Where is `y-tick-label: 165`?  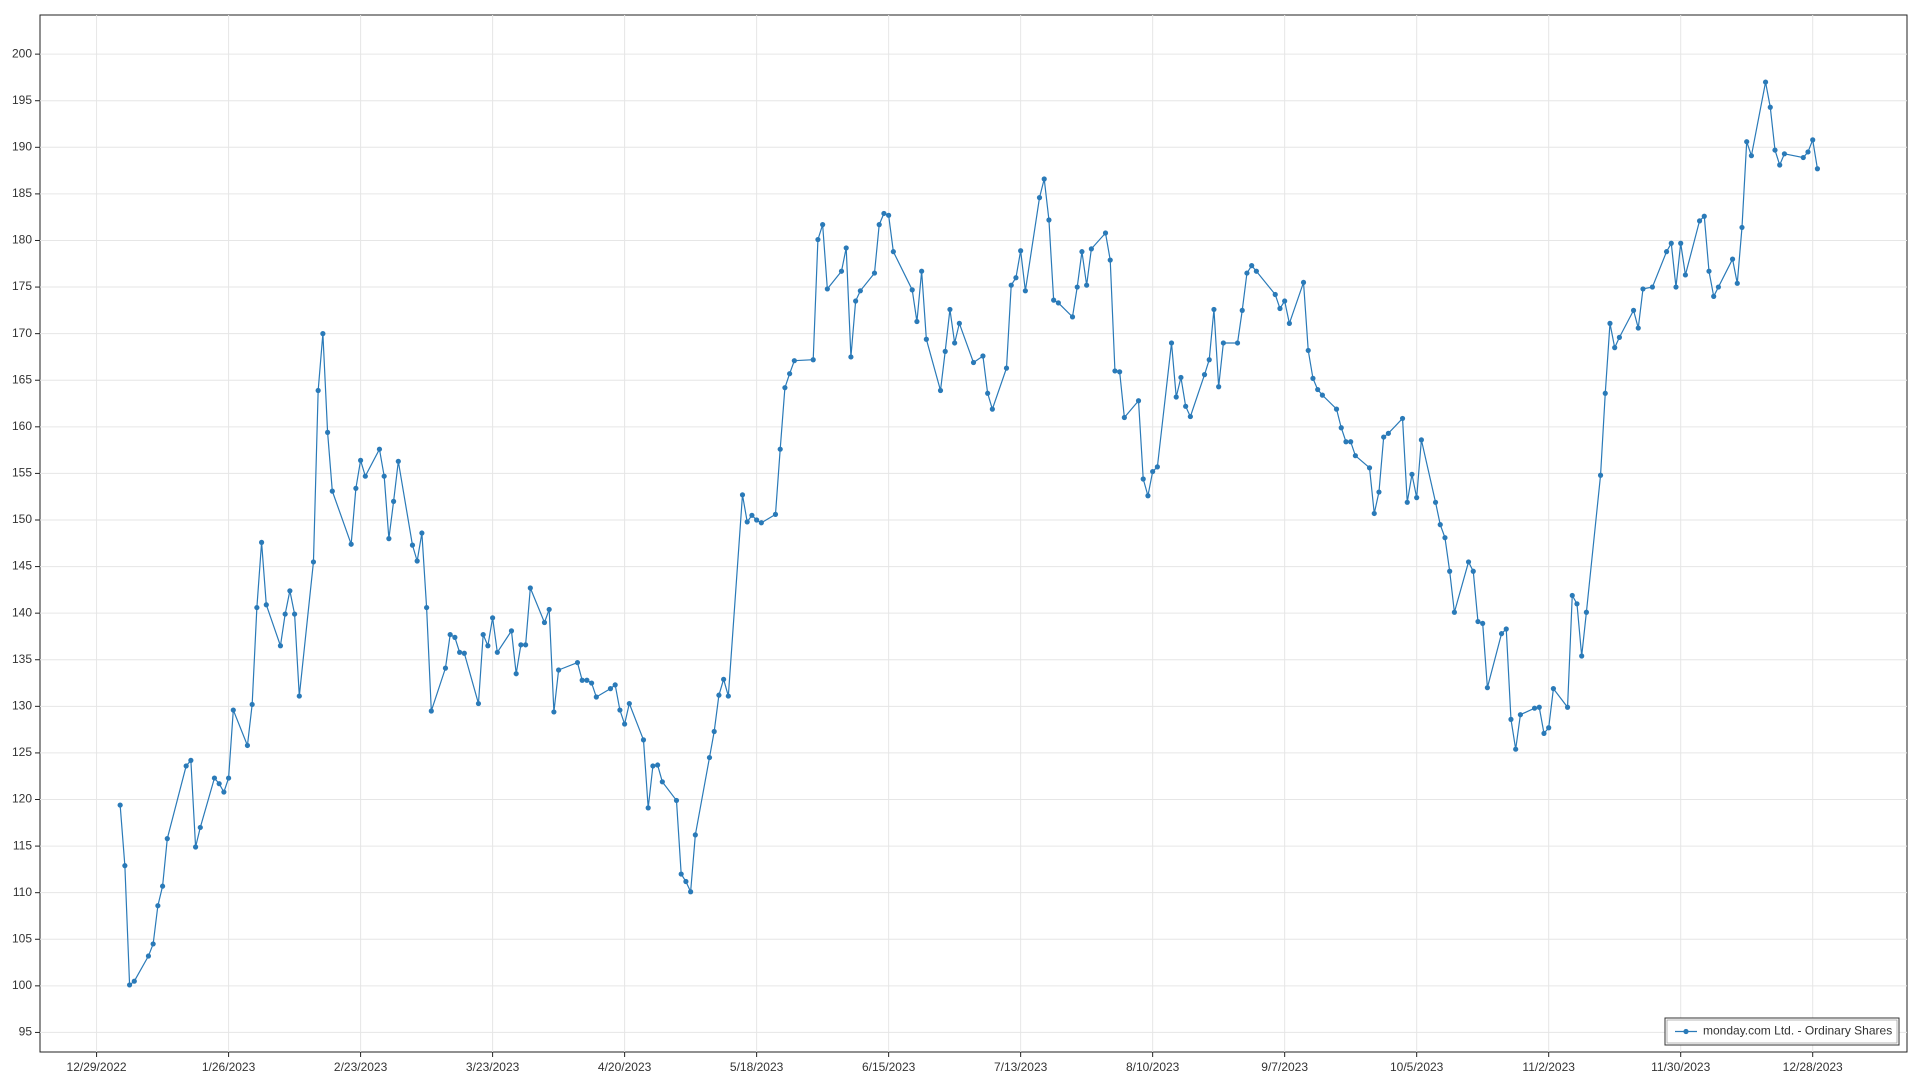 y-tick-label: 165 is located at coordinates (22, 379).